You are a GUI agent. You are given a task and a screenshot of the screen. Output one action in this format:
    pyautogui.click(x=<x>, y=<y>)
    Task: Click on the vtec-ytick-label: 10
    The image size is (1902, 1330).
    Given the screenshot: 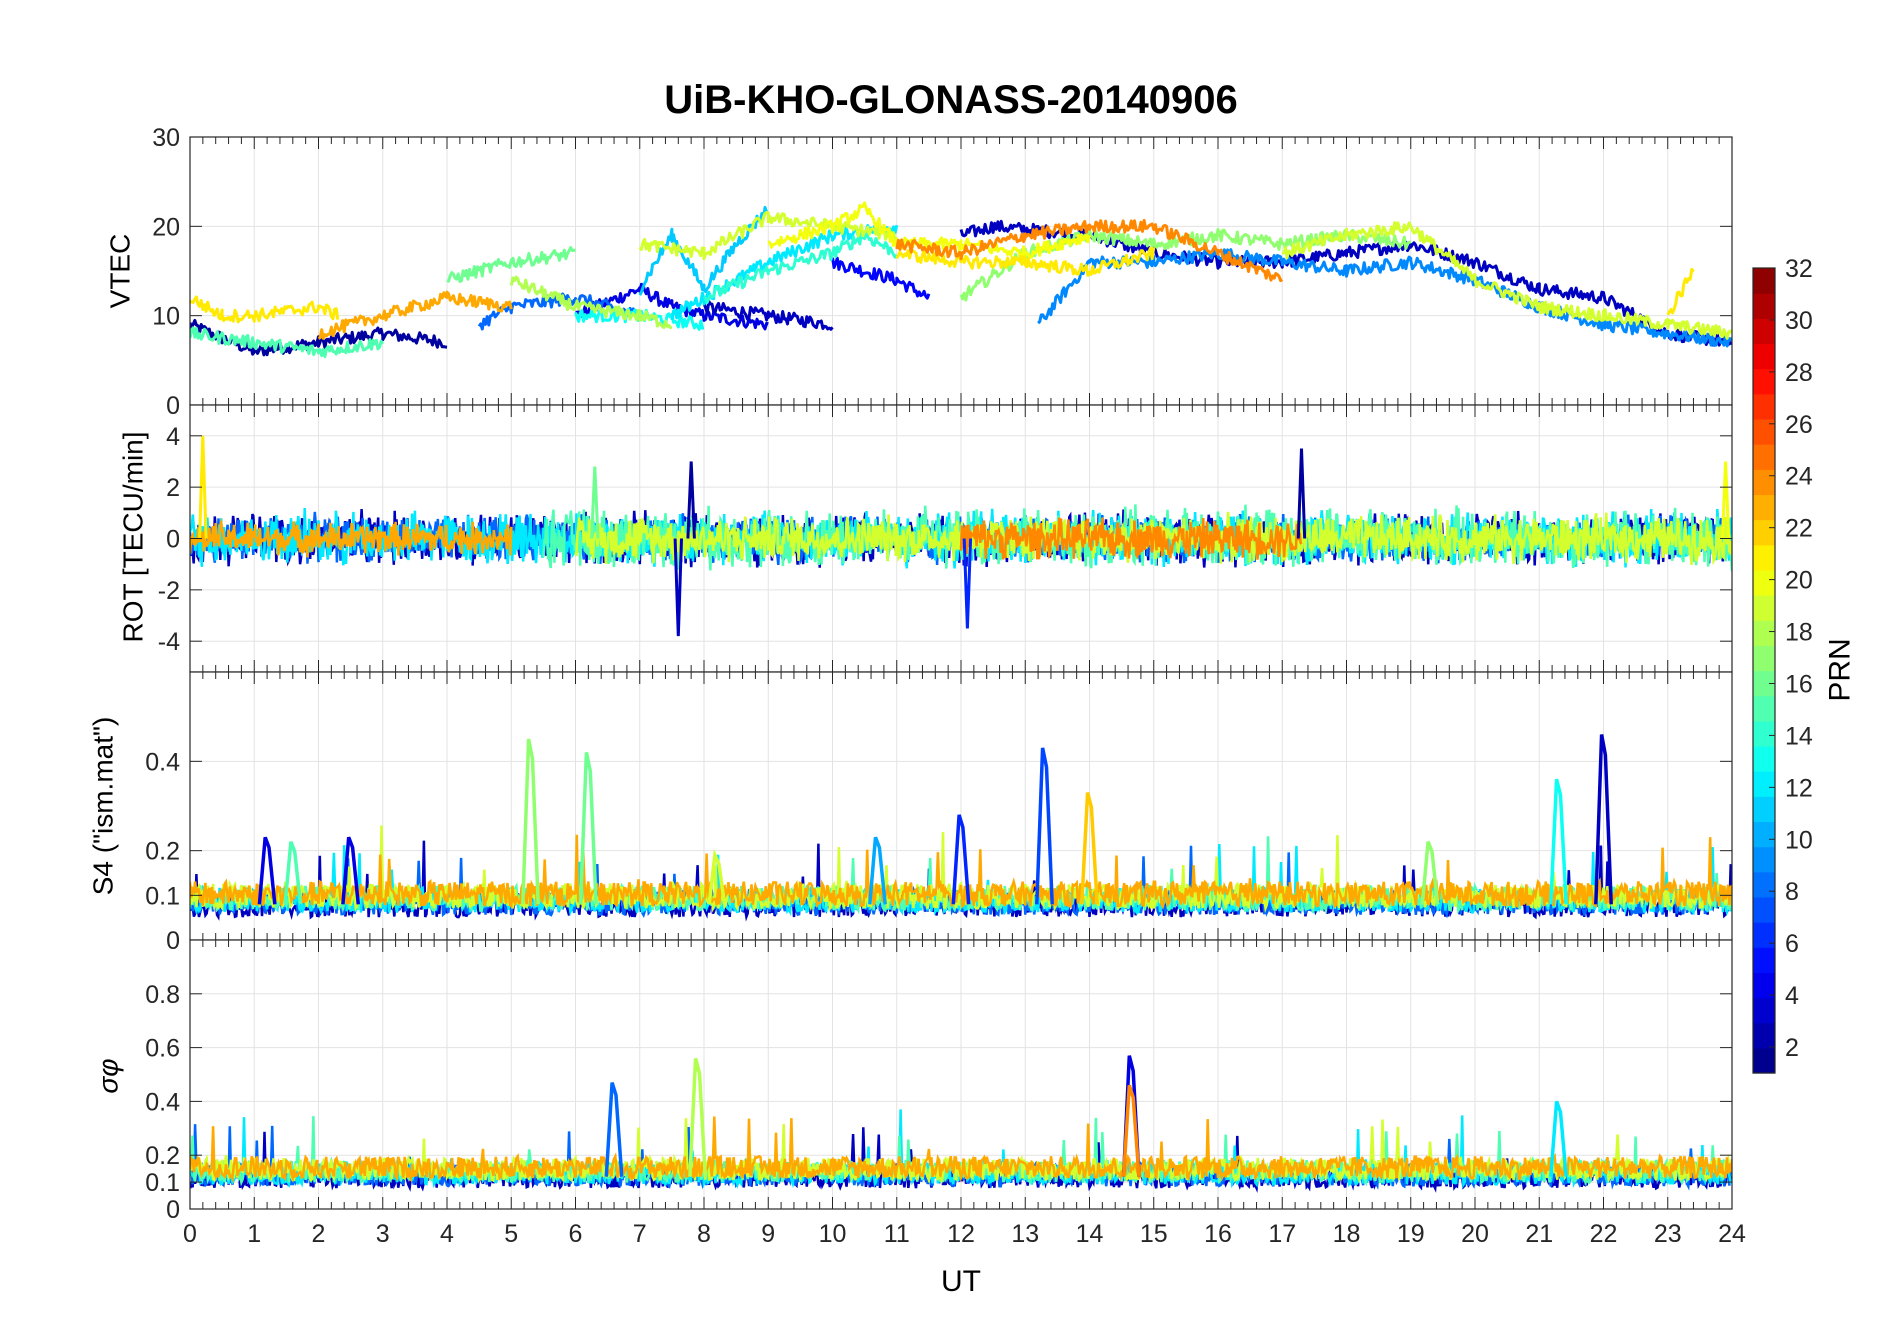 What is the action you would take?
    pyautogui.click(x=166, y=317)
    